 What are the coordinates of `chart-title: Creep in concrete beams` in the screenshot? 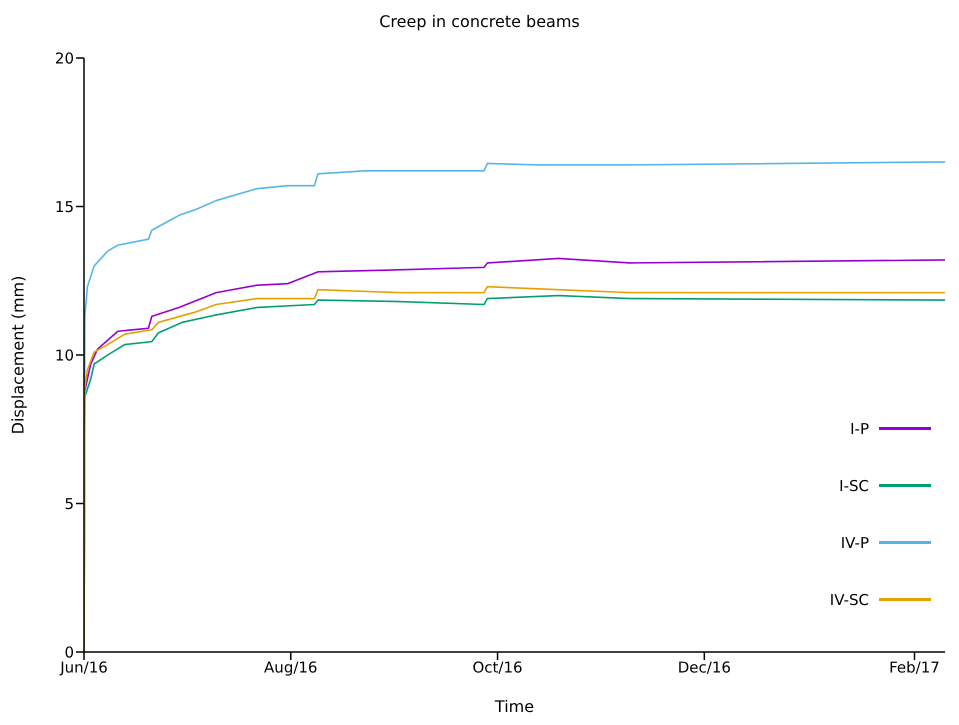 It's located at (479, 22).